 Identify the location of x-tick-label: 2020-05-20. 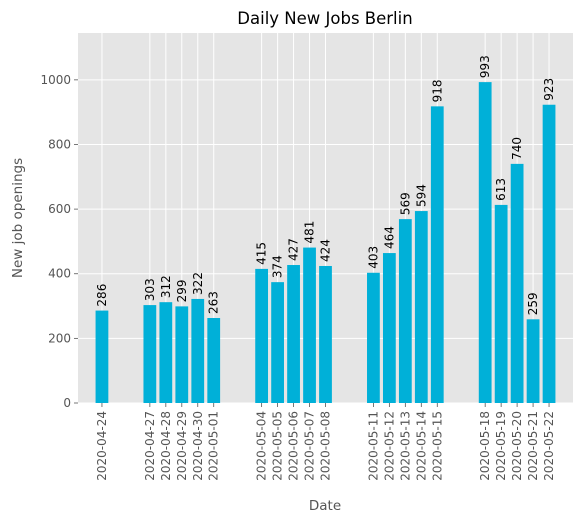
(517, 446).